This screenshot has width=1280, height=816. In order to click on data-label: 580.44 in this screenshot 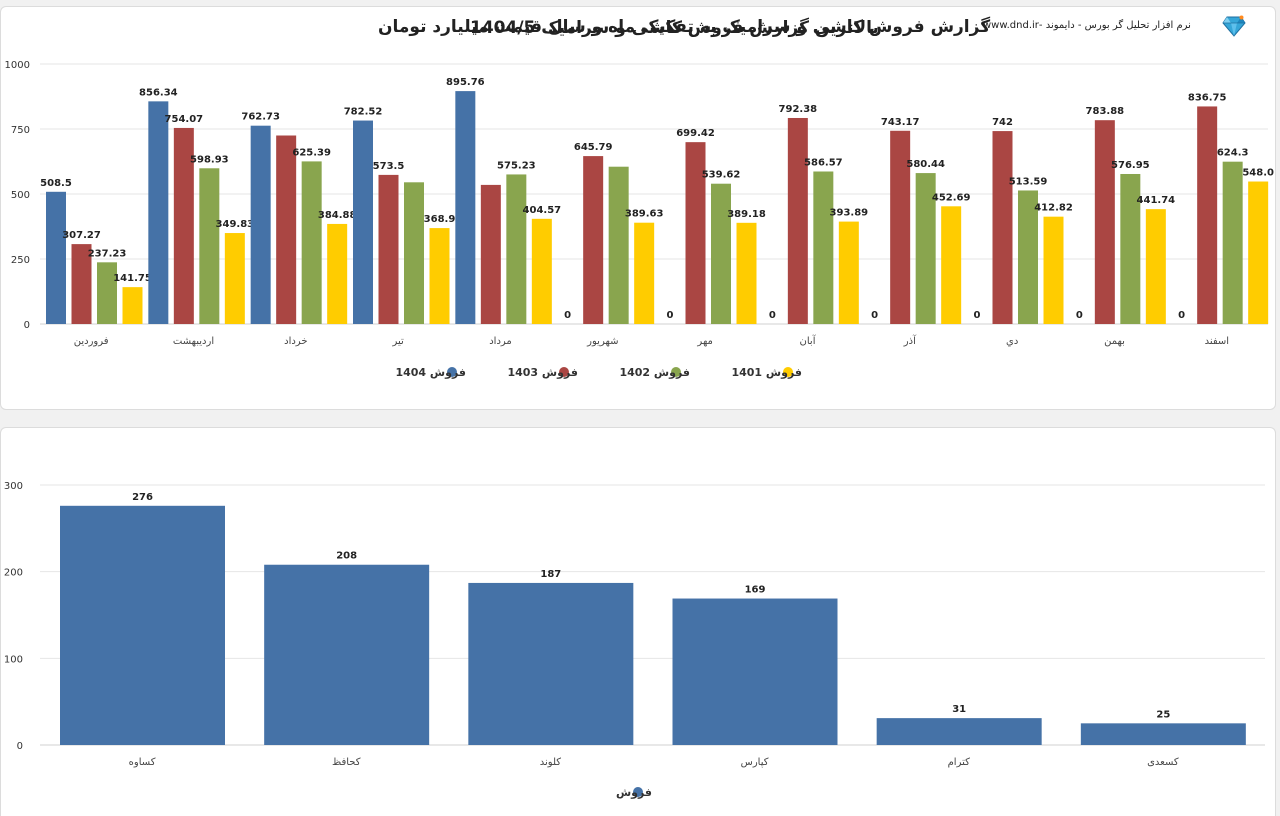, I will do `click(925, 164)`.